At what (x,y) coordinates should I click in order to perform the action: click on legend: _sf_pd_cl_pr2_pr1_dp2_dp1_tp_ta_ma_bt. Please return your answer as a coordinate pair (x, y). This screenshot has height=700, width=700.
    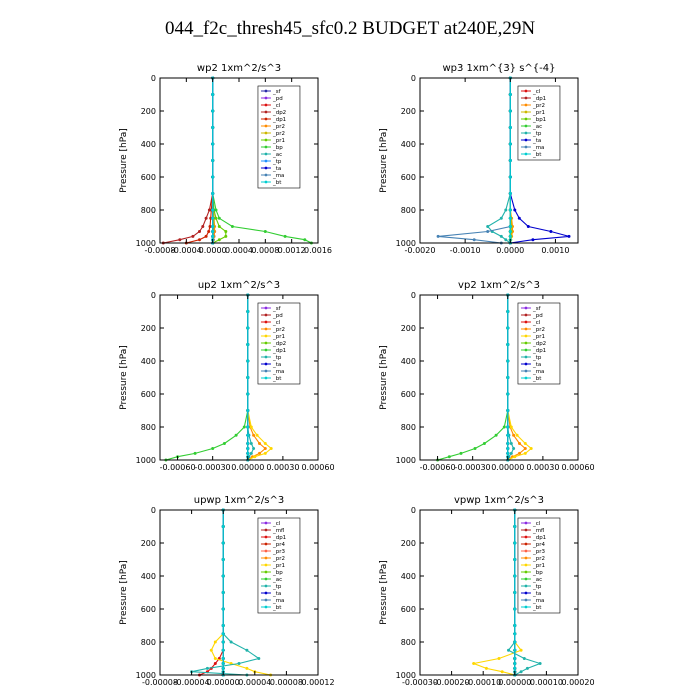
    Looking at the image, I should click on (279, 343).